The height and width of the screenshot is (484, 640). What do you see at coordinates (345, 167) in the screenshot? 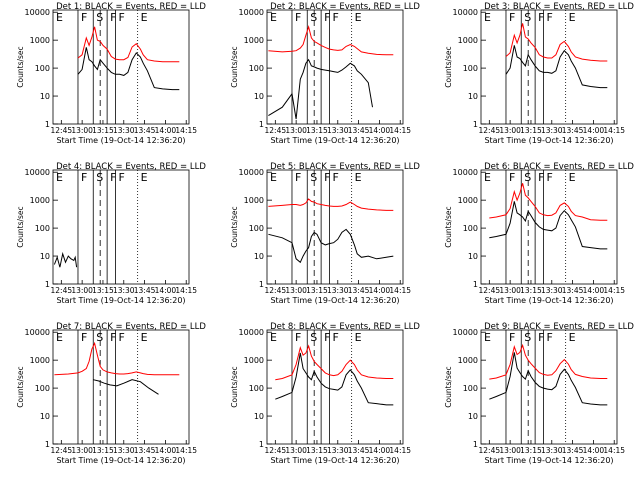
I see `panel-title: Det 5: BLACK = Events, RED = LLD` at bounding box center [345, 167].